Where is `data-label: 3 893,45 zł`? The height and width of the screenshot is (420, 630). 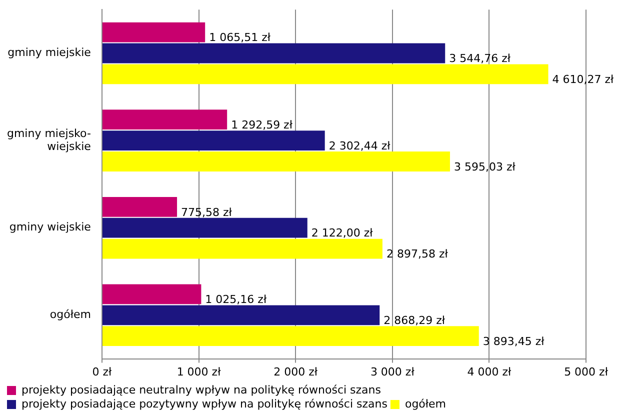 data-label: 3 893,45 zł is located at coordinates (514, 341).